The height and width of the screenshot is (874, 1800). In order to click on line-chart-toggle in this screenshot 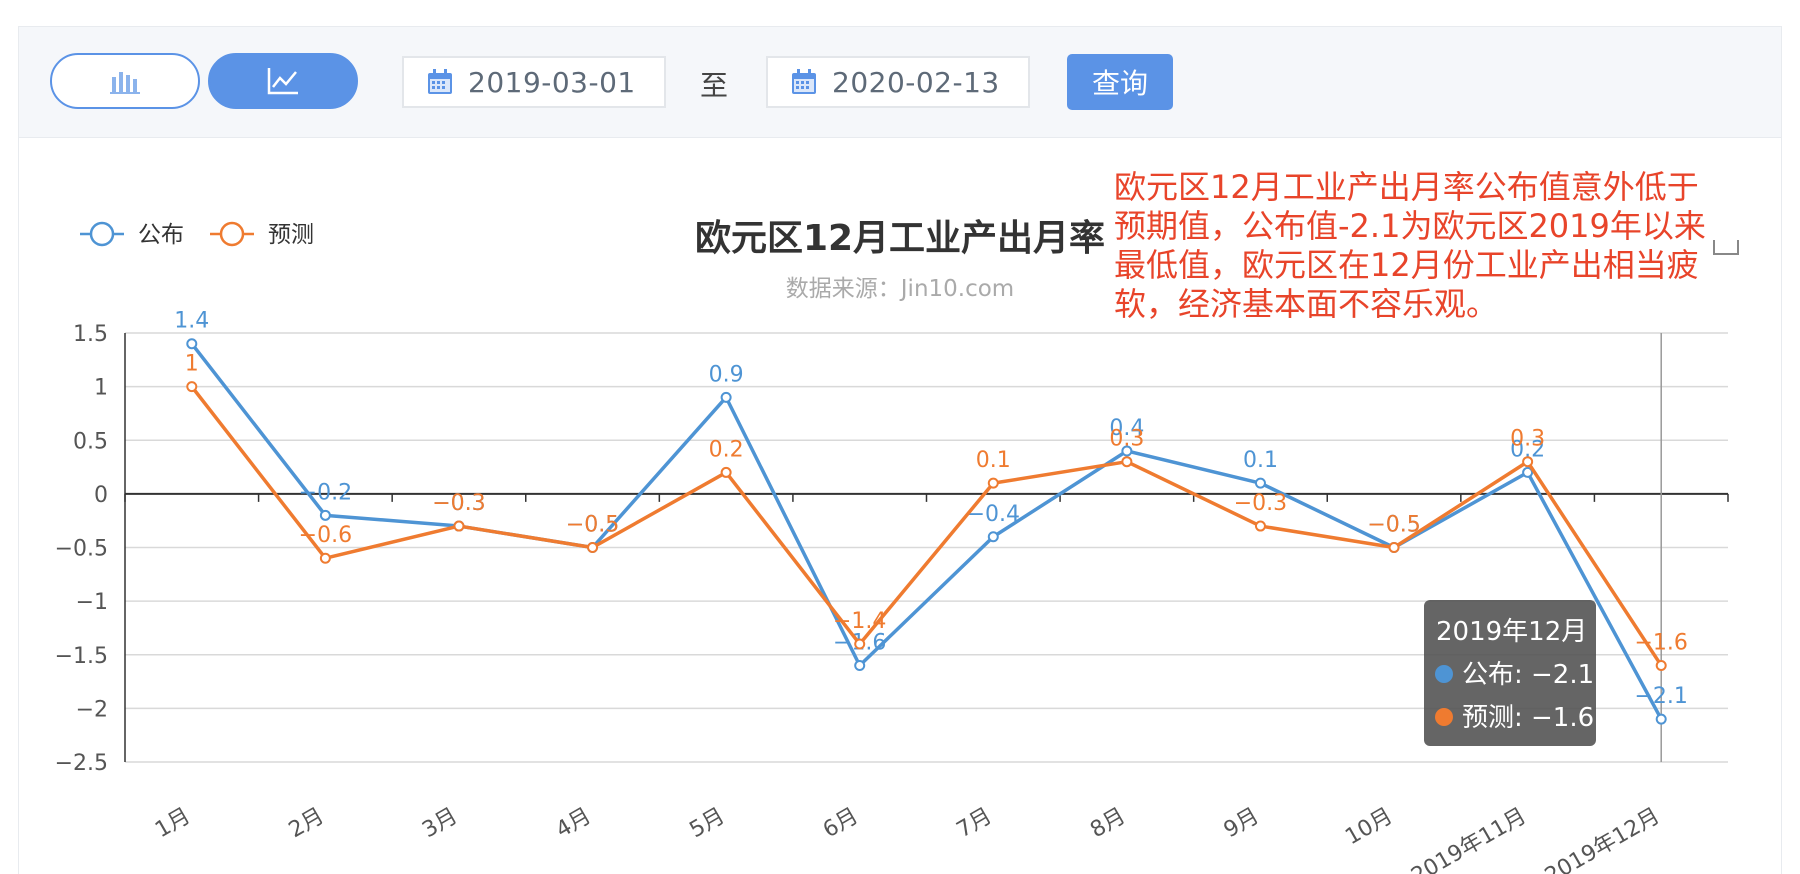, I will do `click(283, 81)`.